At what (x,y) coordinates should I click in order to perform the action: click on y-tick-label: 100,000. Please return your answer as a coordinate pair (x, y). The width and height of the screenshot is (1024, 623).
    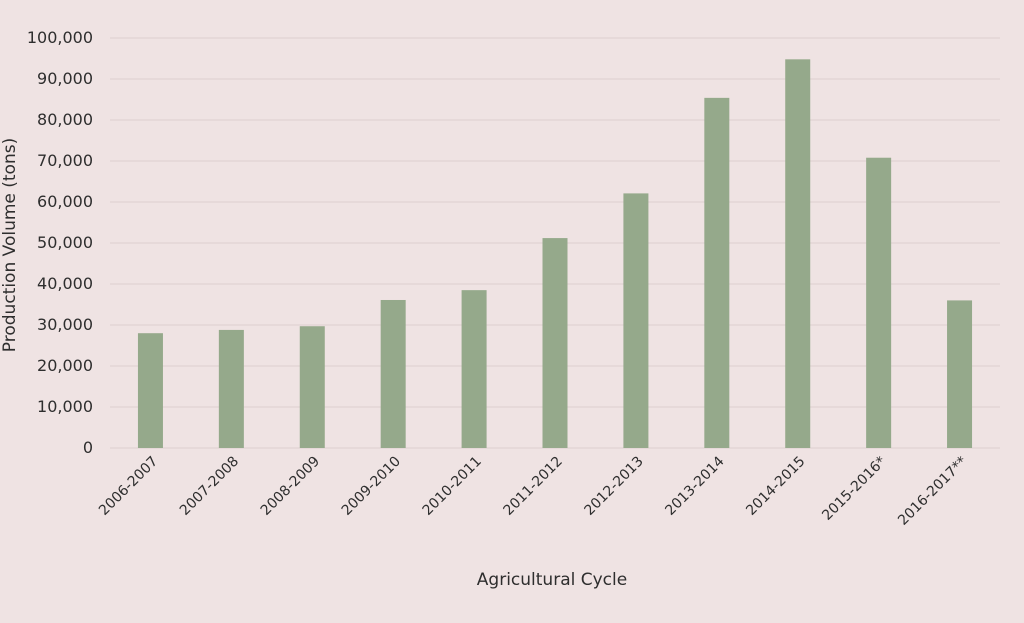
    Looking at the image, I should click on (60, 37).